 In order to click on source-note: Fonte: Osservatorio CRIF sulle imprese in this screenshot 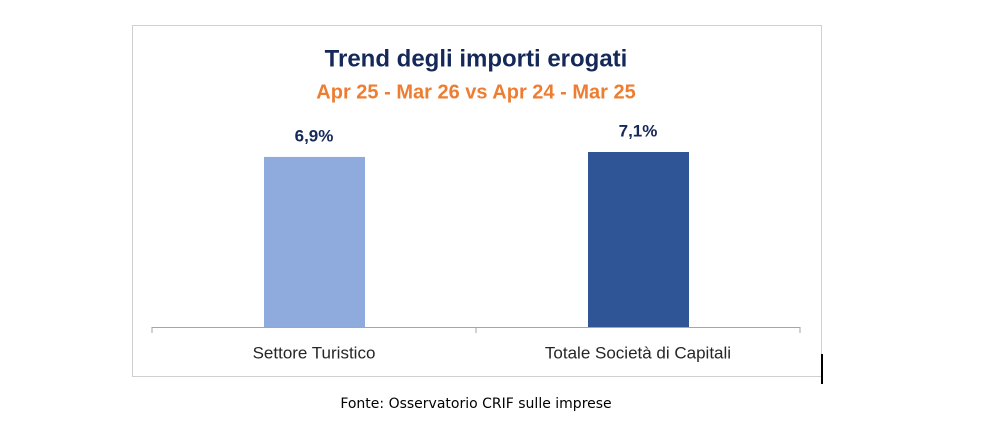, I will do `click(475, 404)`.